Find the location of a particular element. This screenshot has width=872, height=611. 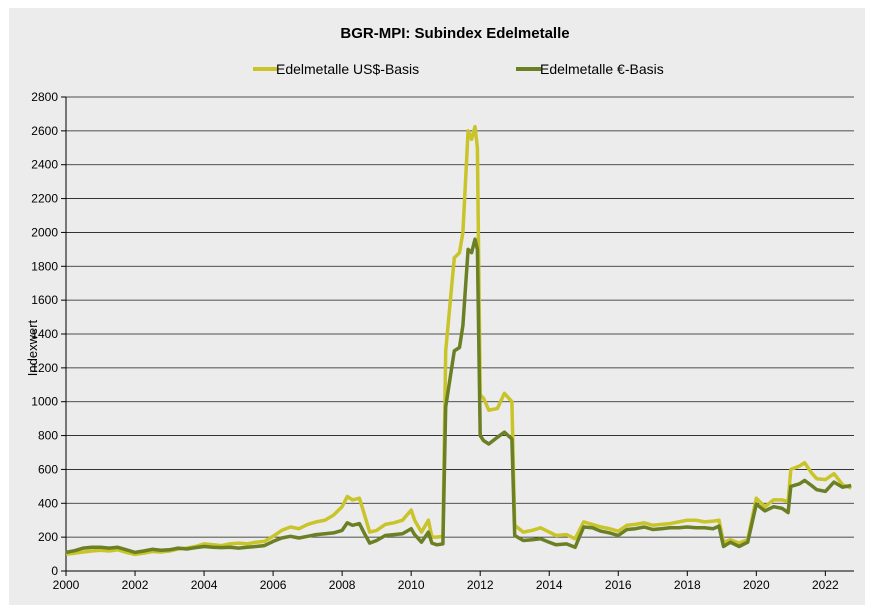

y-tick-label: 2000 is located at coordinates (44, 232).